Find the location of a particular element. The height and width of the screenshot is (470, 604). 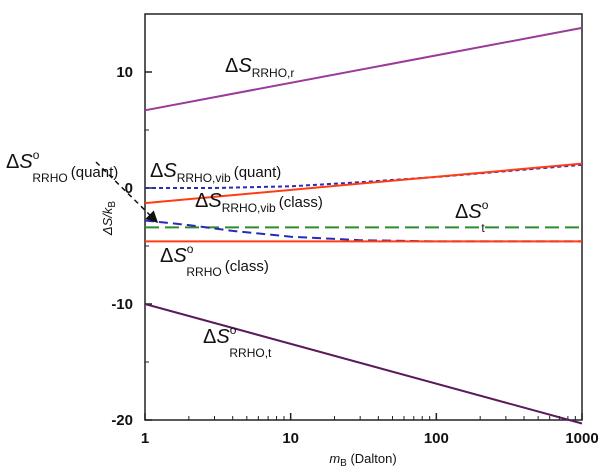

label-rrho-r: ΔSRRHO,r is located at coordinates (259, 67).